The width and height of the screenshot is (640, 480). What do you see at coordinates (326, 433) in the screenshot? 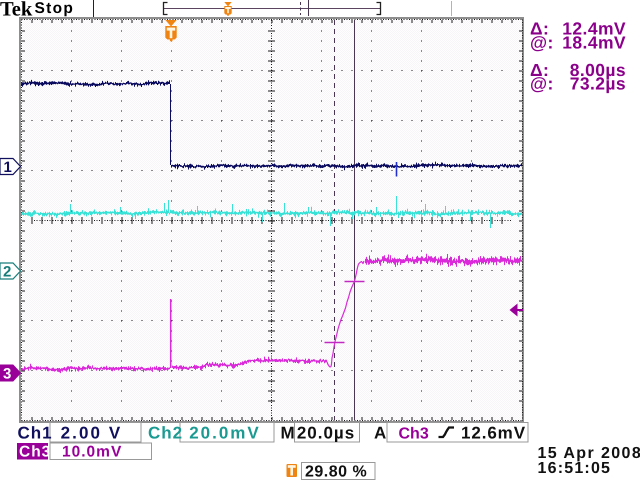
I see `svg-text: 20.0µs` at bounding box center [326, 433].